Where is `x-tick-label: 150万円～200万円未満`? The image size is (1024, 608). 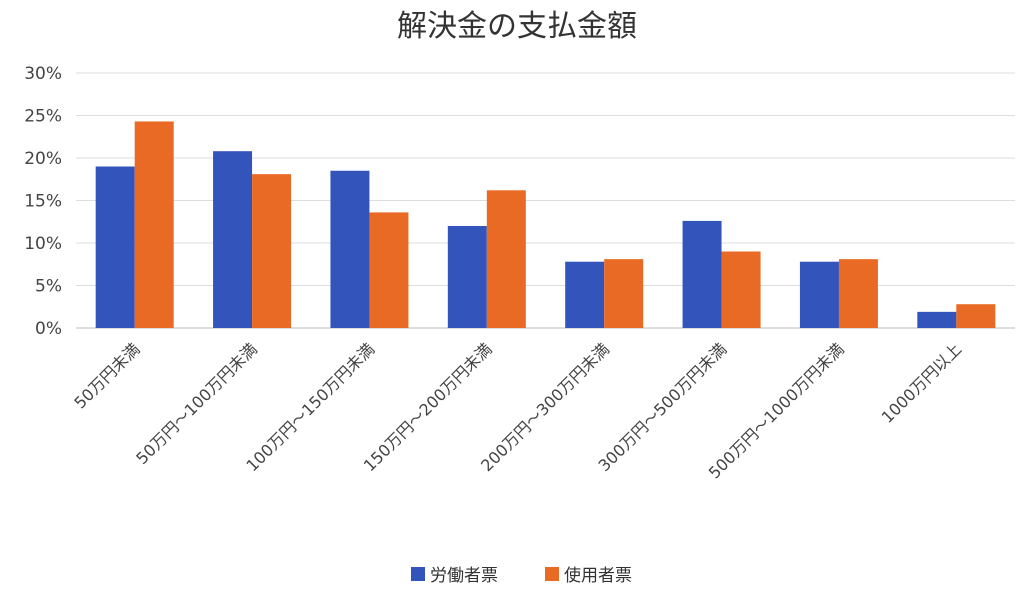
x-tick-label: 150万円～200万円未満 is located at coordinates (428, 407).